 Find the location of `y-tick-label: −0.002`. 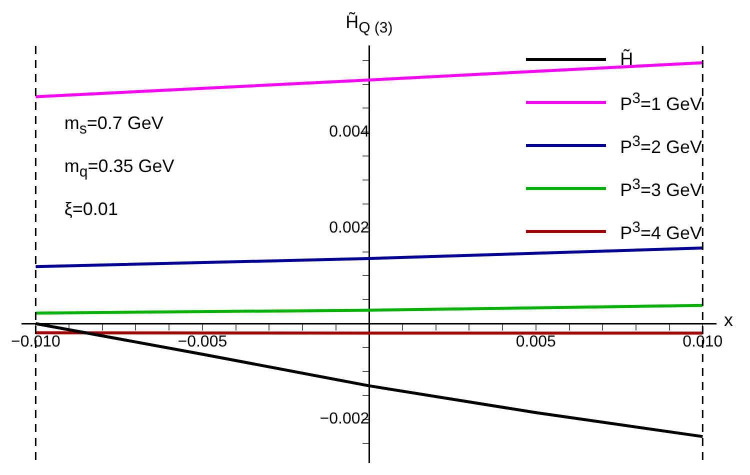

y-tick-label: −0.002 is located at coordinates (345, 419).